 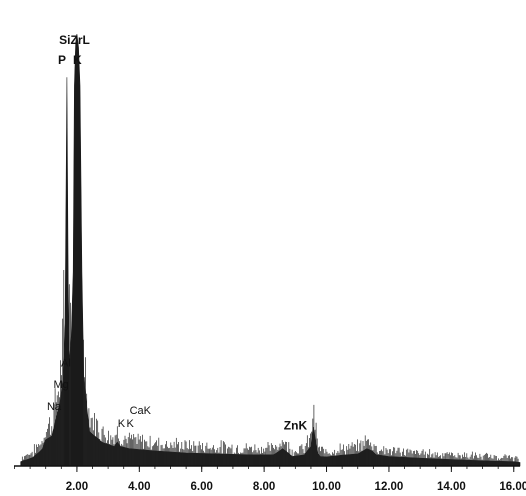 I want to click on x-tick-label: 16.00, so click(x=512, y=487).